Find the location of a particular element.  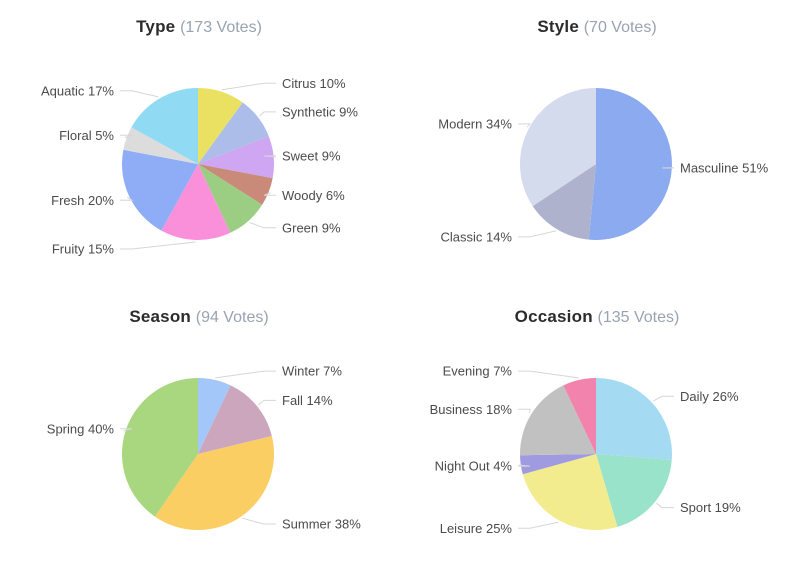

slice-label: Daily 26% is located at coordinates (709, 396).